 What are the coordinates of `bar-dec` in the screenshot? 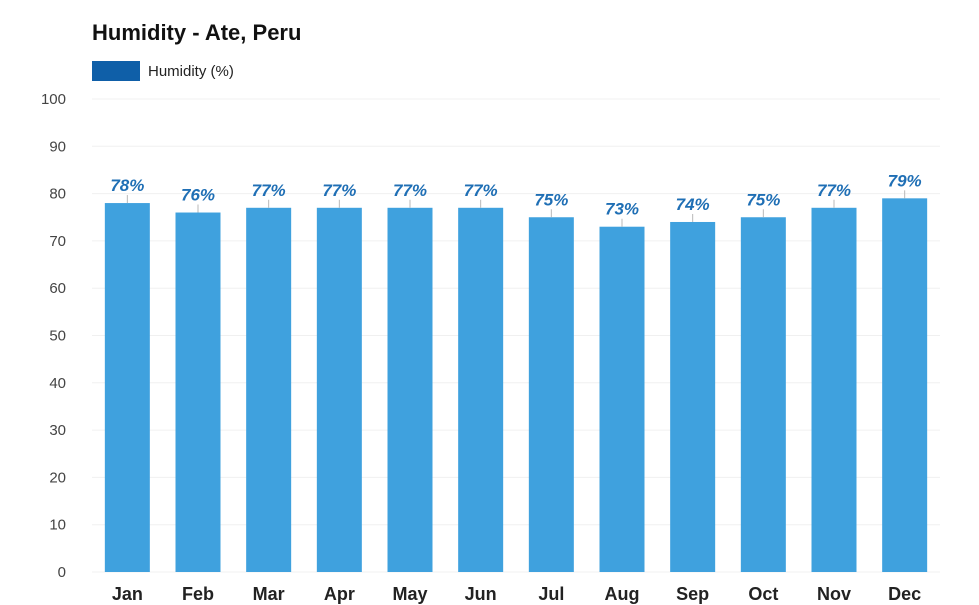 It's located at (905, 385).